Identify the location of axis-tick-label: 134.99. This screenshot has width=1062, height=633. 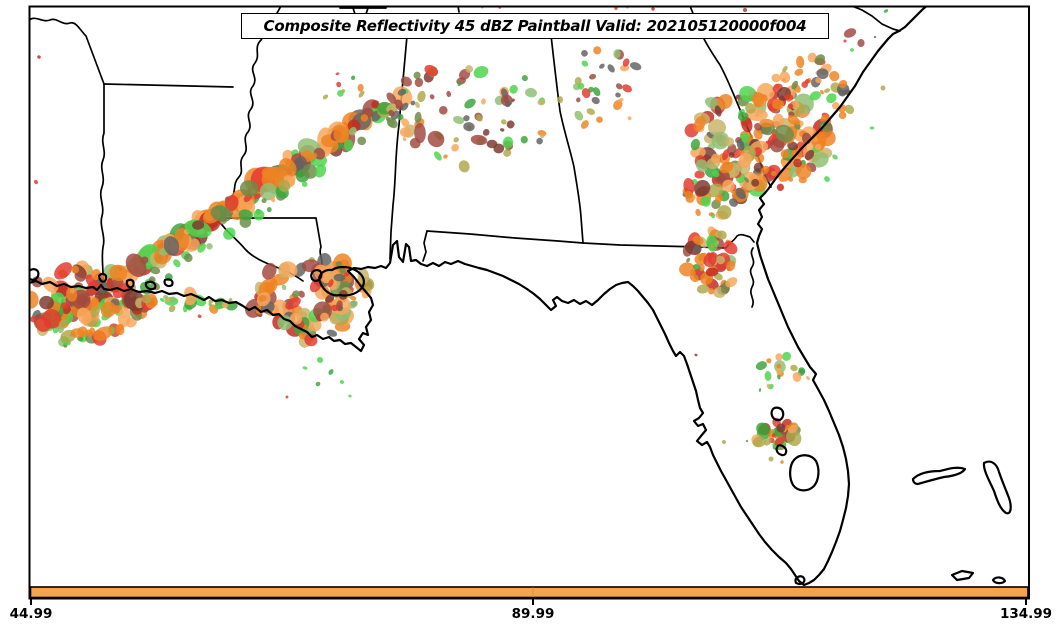
(1026, 614).